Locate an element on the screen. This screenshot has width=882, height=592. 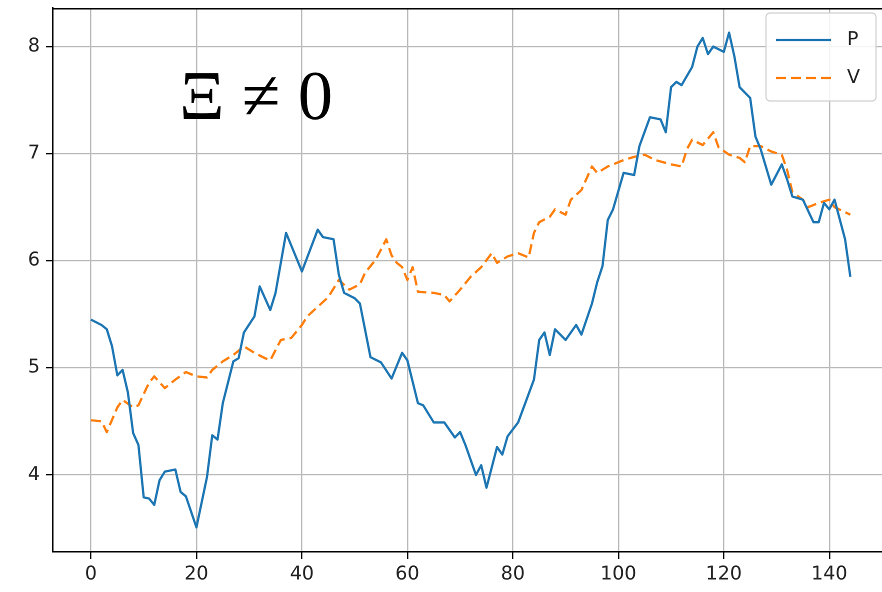
y-tick-label: 7 is located at coordinates (34, 153).